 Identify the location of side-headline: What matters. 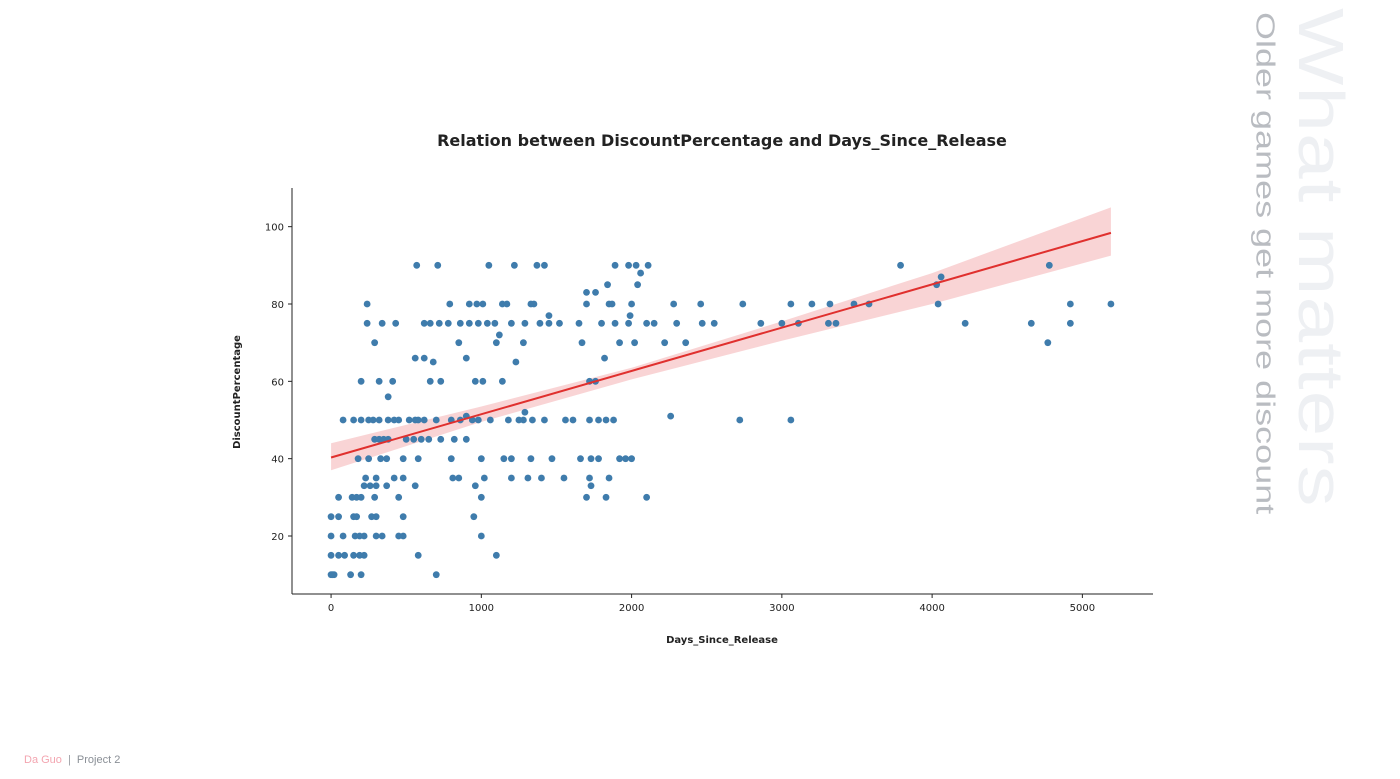
(1320, 258).